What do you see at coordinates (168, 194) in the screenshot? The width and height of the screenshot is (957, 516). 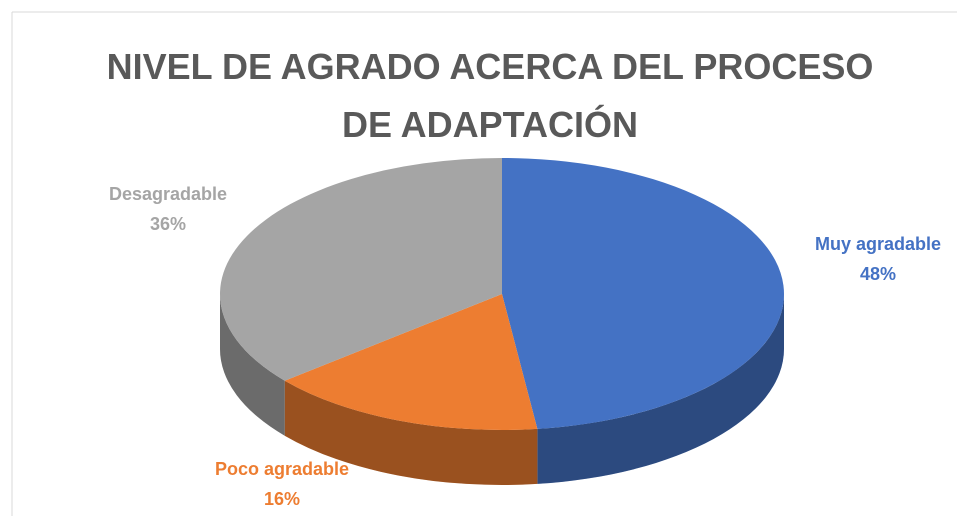 I see `data-label-category: Desagradable` at bounding box center [168, 194].